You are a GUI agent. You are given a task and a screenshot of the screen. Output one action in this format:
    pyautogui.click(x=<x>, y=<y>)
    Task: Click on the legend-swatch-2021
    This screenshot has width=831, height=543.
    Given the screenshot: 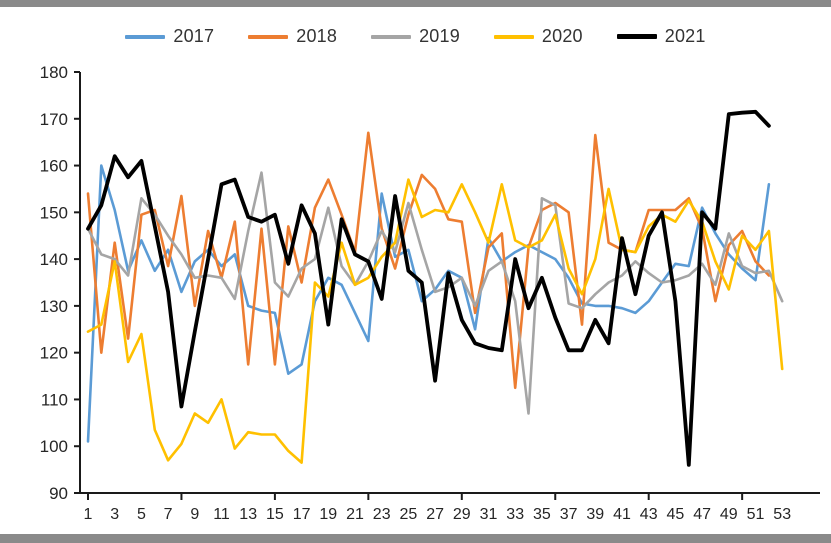 What is the action you would take?
    pyautogui.click(x=636, y=36)
    